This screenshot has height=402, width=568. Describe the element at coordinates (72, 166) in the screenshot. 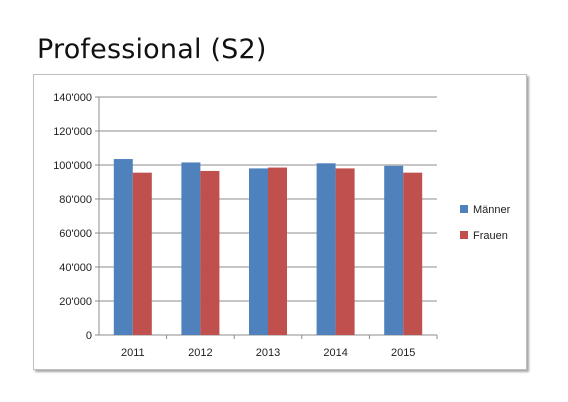

I see `y-tick-label: 100'000` at that location.